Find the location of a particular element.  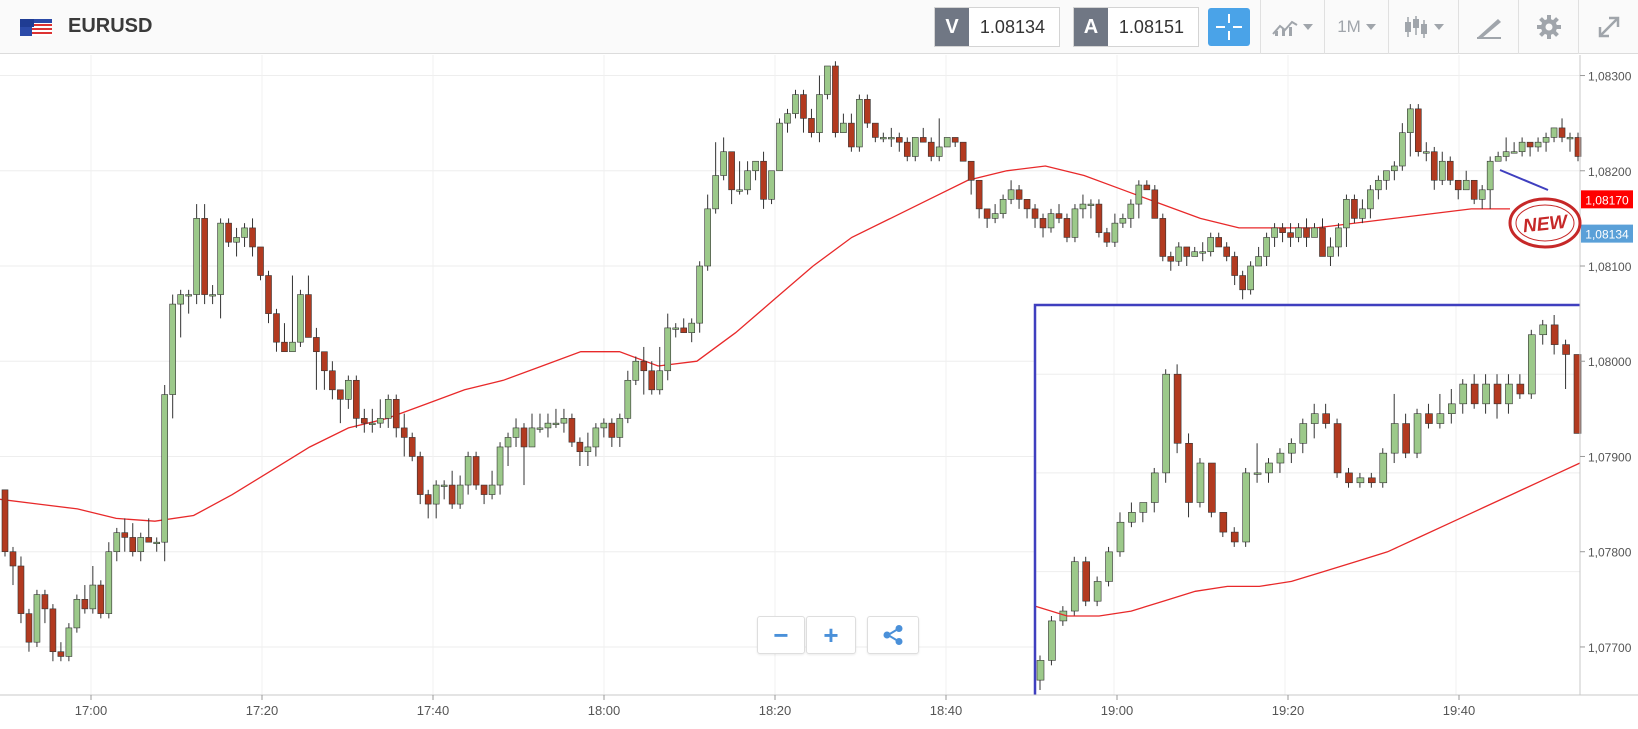

x-tick-label: 17:40 is located at coordinates (433, 710).